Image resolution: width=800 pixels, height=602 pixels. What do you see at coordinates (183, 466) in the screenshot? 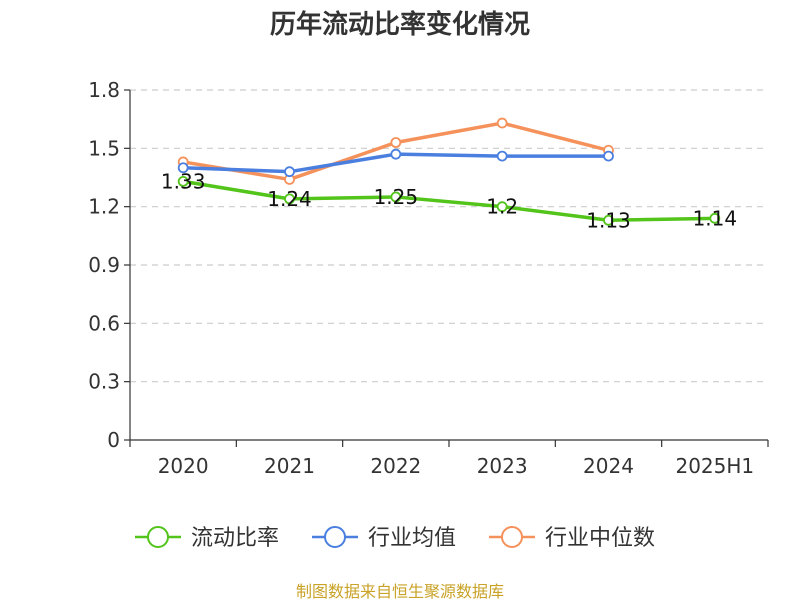
I see `x-tick-label: 2020` at bounding box center [183, 466].